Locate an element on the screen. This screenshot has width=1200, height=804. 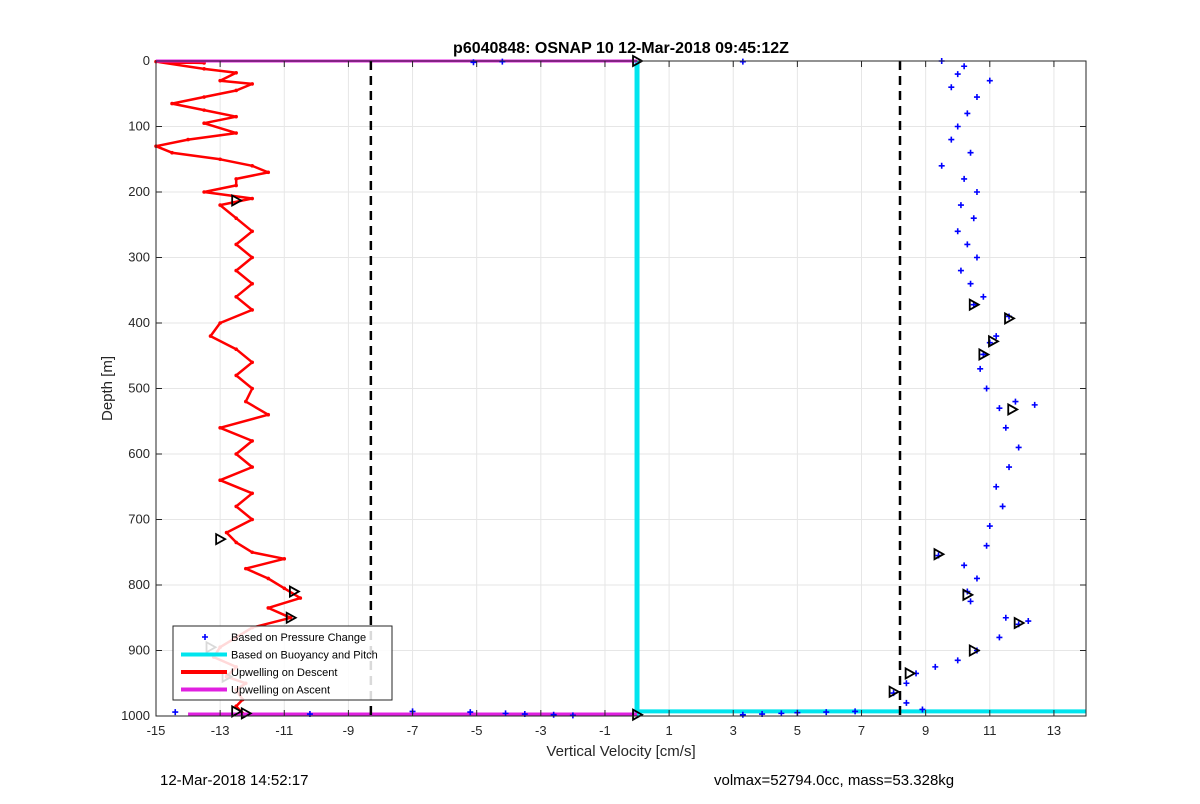
x-tick-label: -15 is located at coordinates (156, 730).